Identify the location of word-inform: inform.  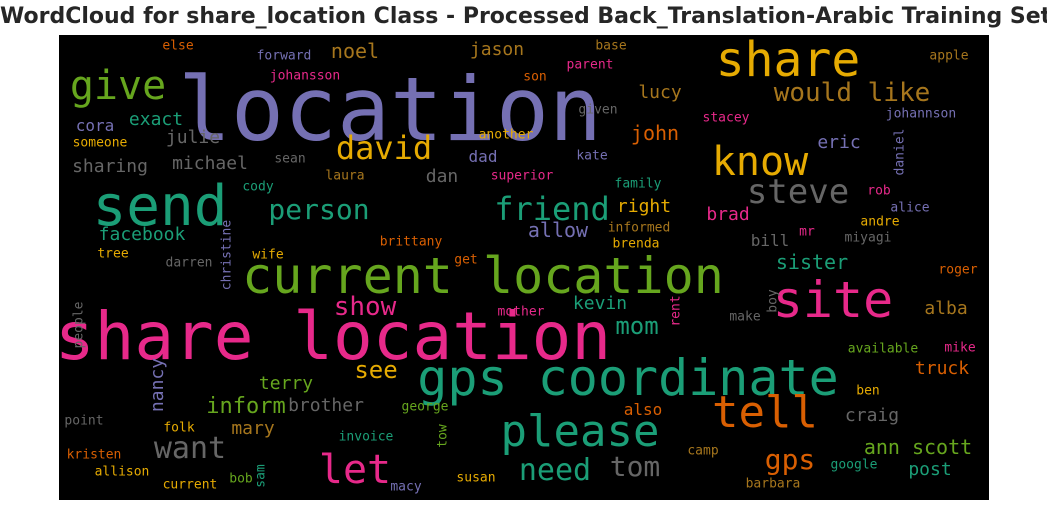
(246, 406).